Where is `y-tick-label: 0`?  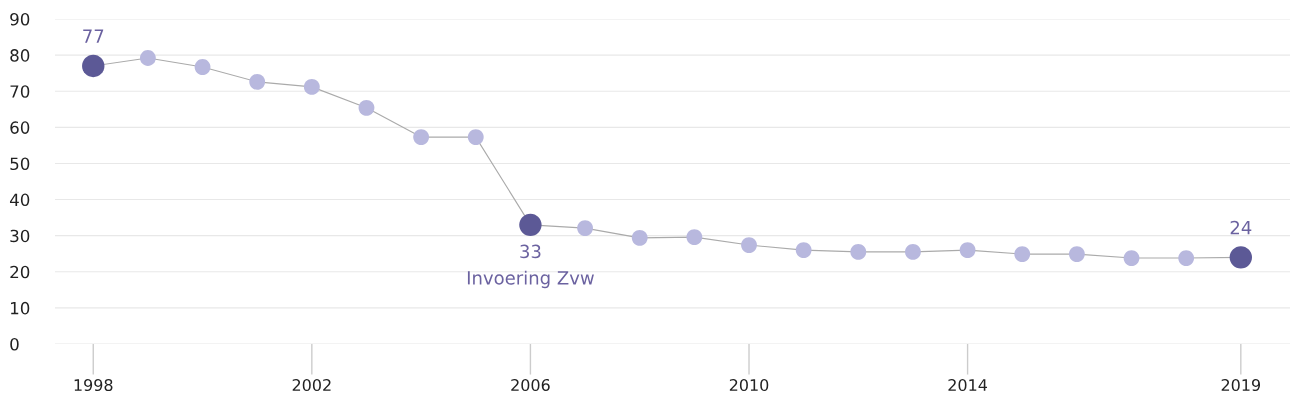
y-tick-label: 0 is located at coordinates (14, 344).